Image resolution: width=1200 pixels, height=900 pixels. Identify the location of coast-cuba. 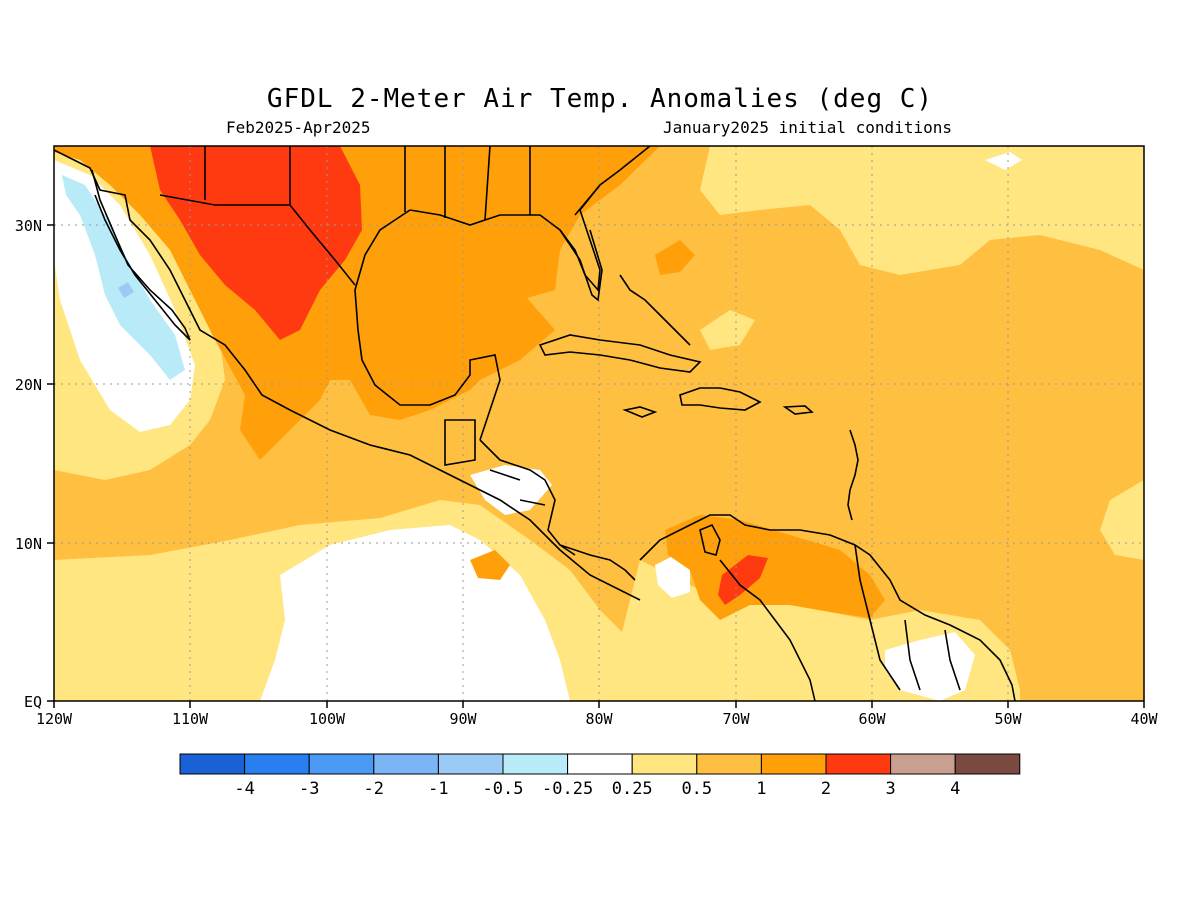
(620, 353).